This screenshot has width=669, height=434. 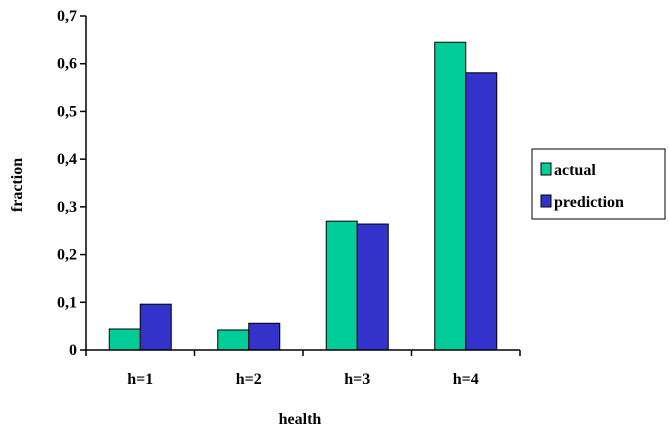 I want to click on bar-prediction-h=1, so click(x=155, y=327).